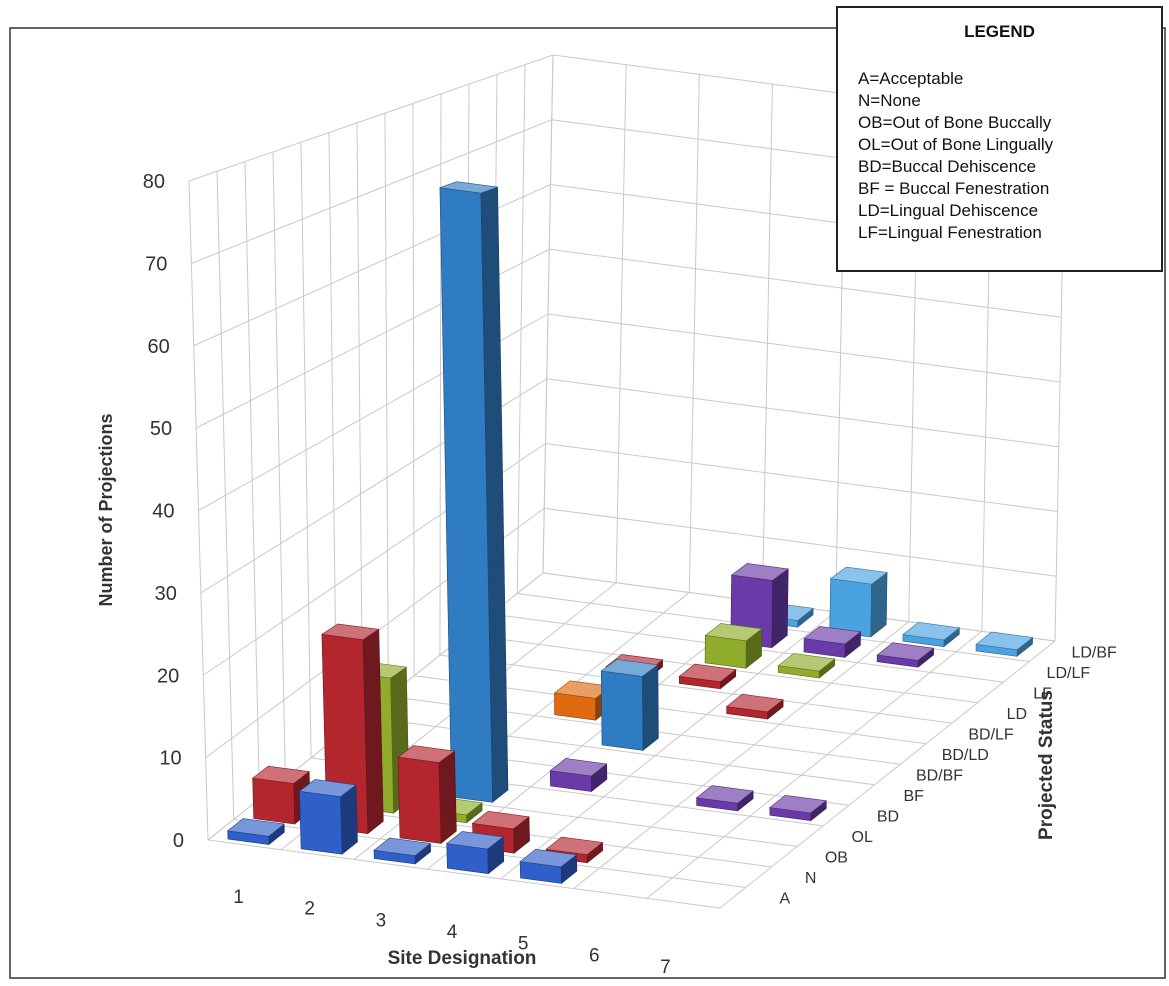 The height and width of the screenshot is (986, 1169). I want to click on legend-entry: OL=Out of Bone Lingually, so click(956, 144).